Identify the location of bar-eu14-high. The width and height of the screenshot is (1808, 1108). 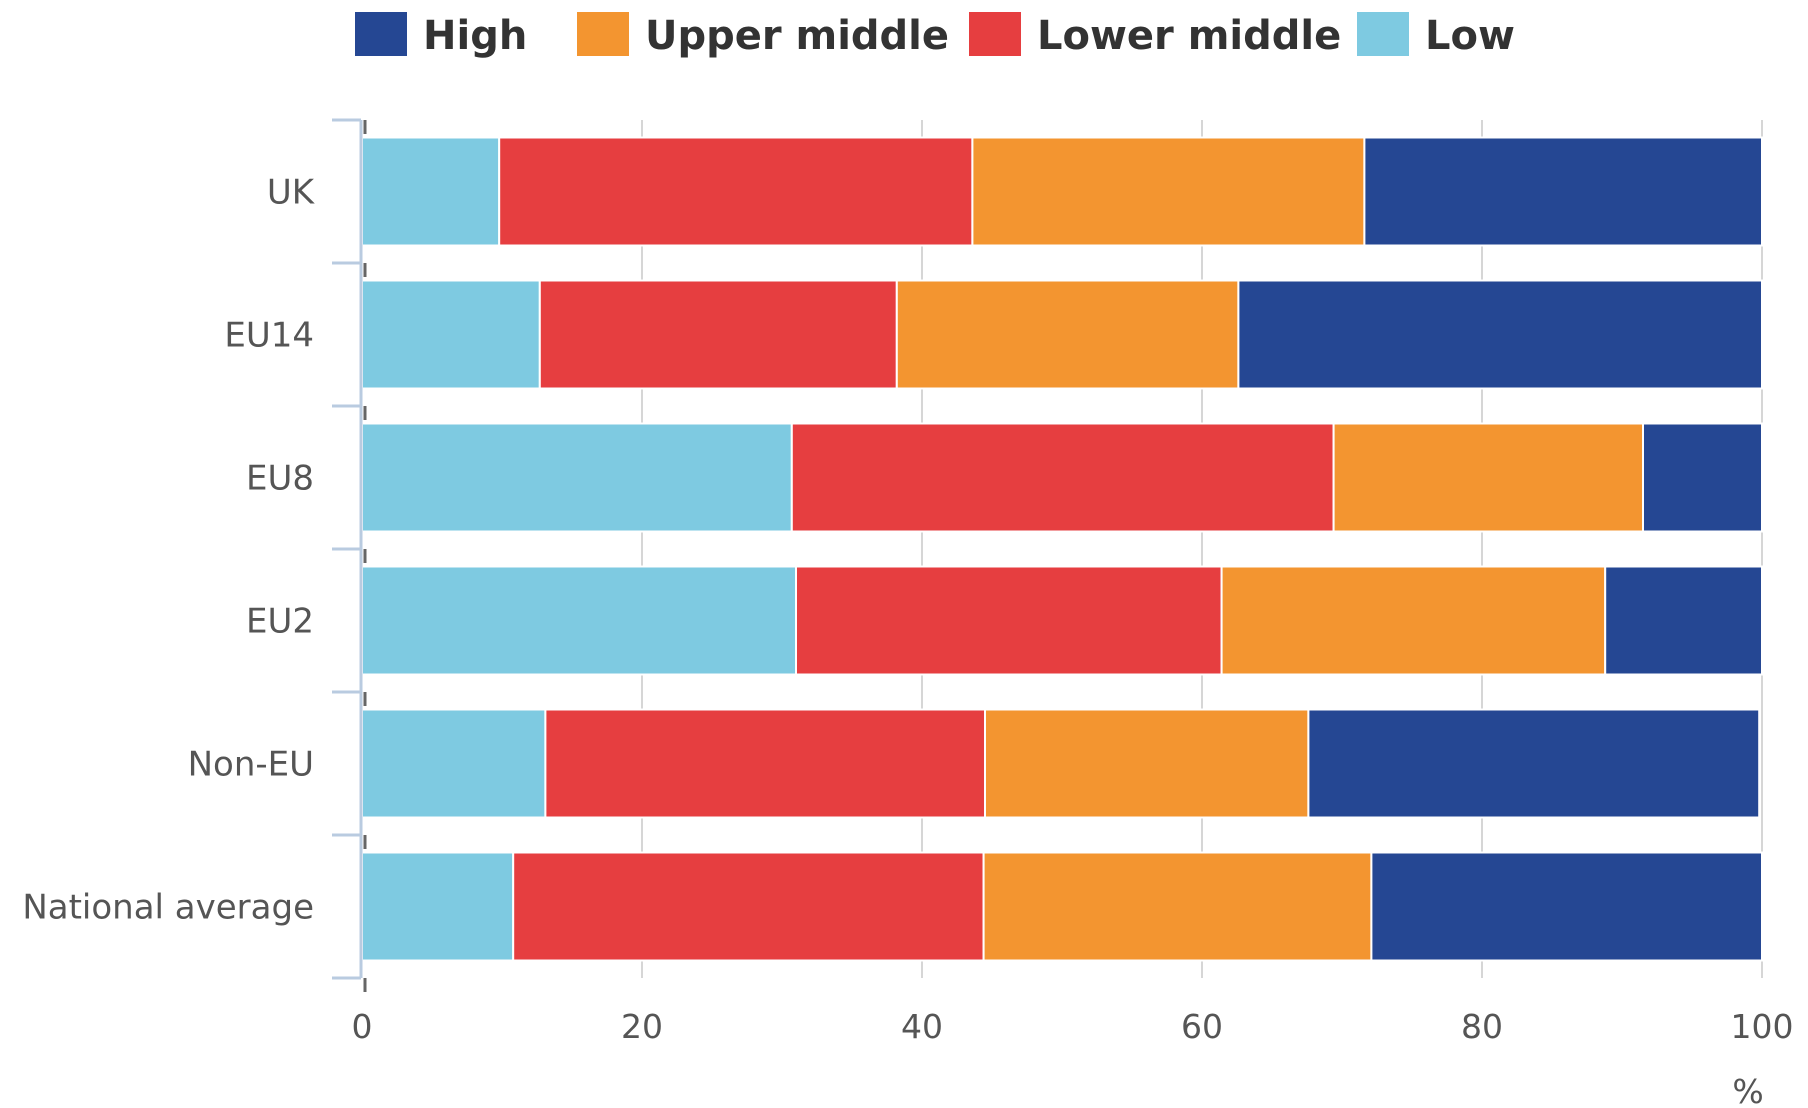
(1500, 334).